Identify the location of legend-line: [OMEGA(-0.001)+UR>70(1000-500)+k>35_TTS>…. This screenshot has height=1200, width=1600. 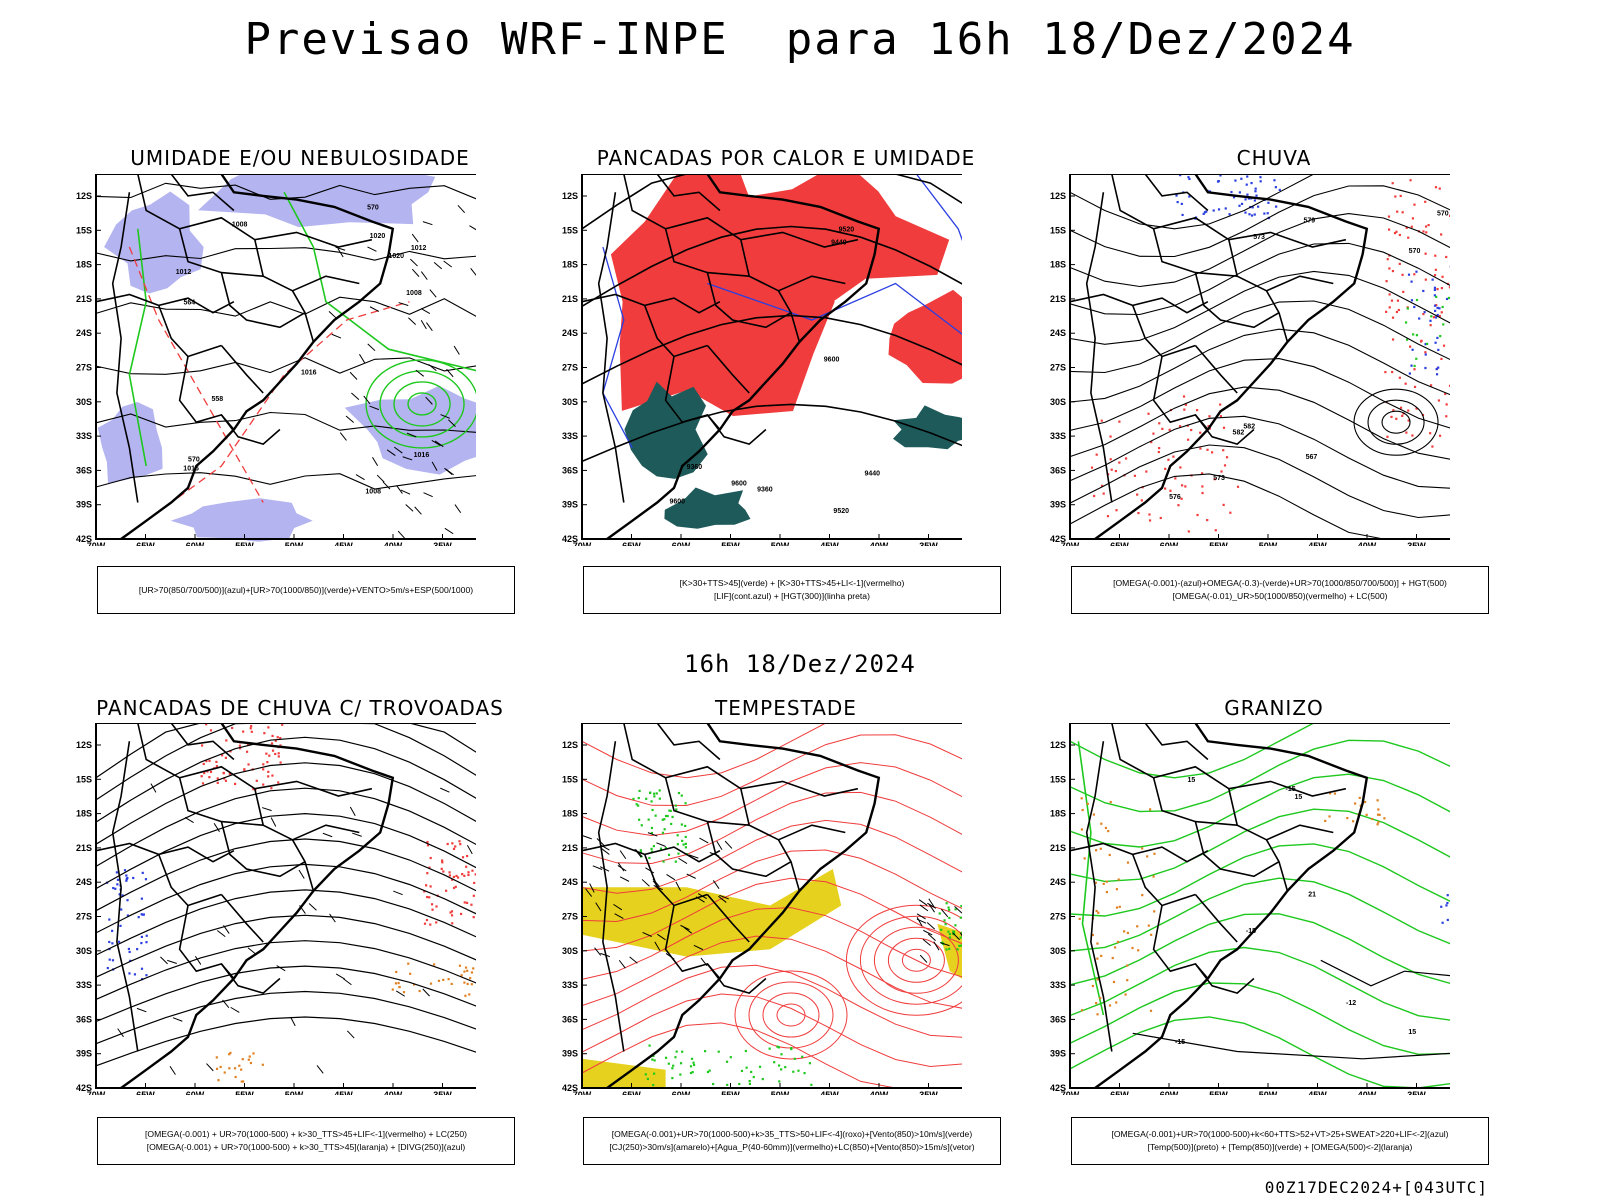
(792, 1134).